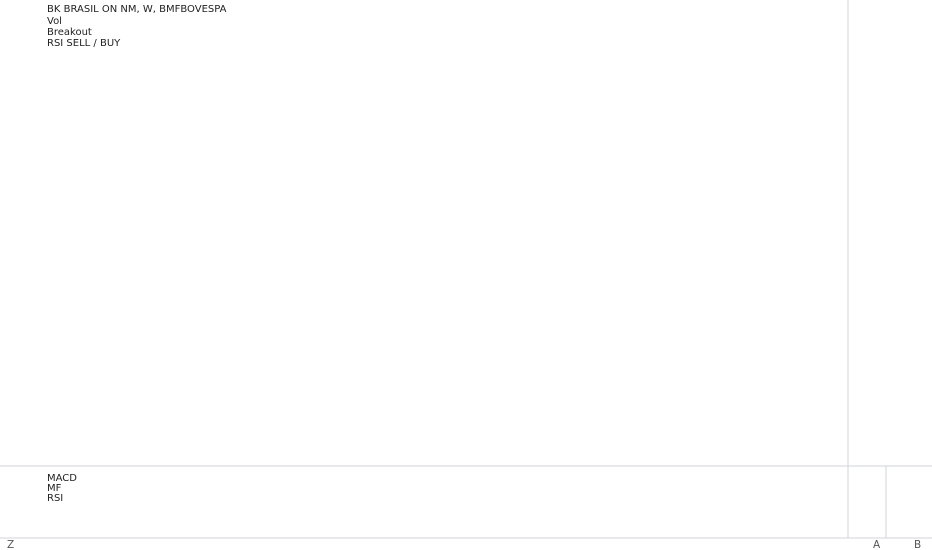 The image size is (932, 550). Describe the element at coordinates (69, 32) in the screenshot. I see `indicator-label: Breakout` at that location.